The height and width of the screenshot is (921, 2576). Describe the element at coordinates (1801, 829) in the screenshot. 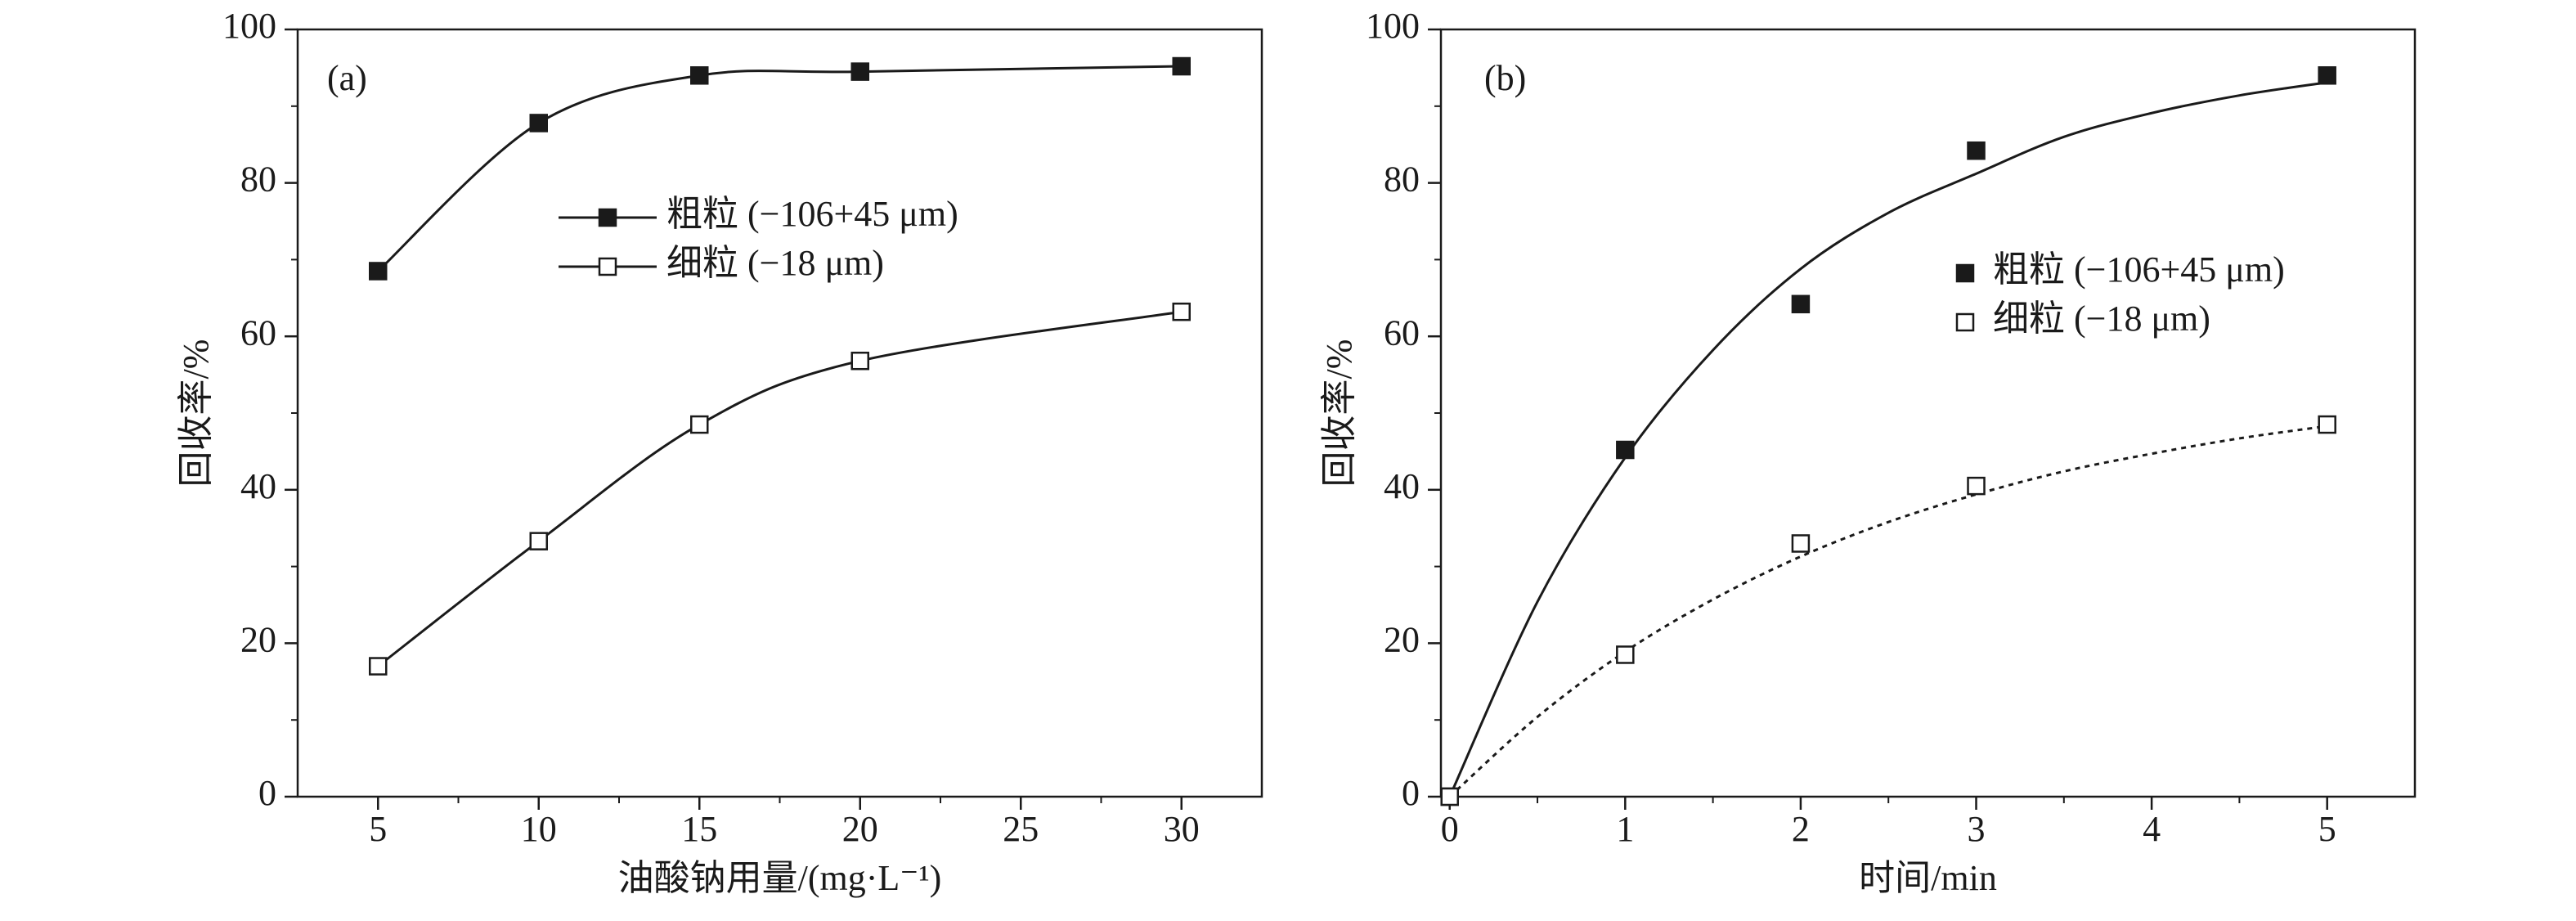

I see `x-tick-label: 2` at that location.